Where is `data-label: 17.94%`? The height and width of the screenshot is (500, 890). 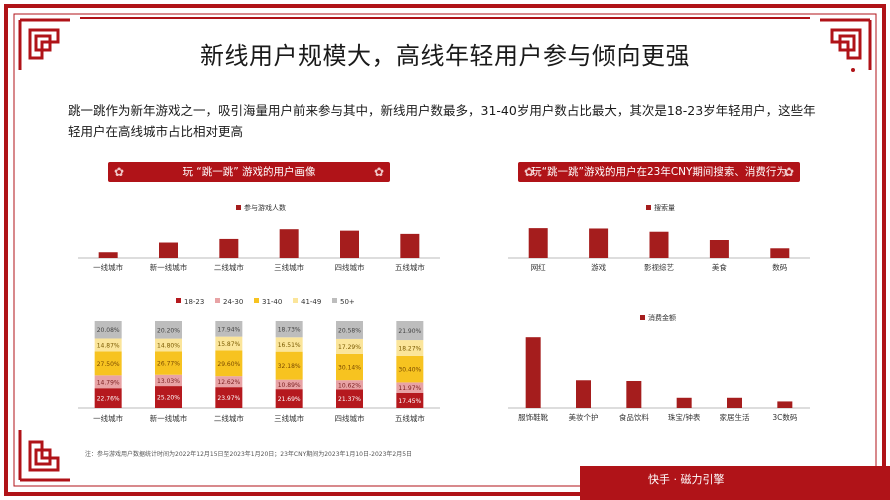 data-label: 17.94% is located at coordinates (228, 329).